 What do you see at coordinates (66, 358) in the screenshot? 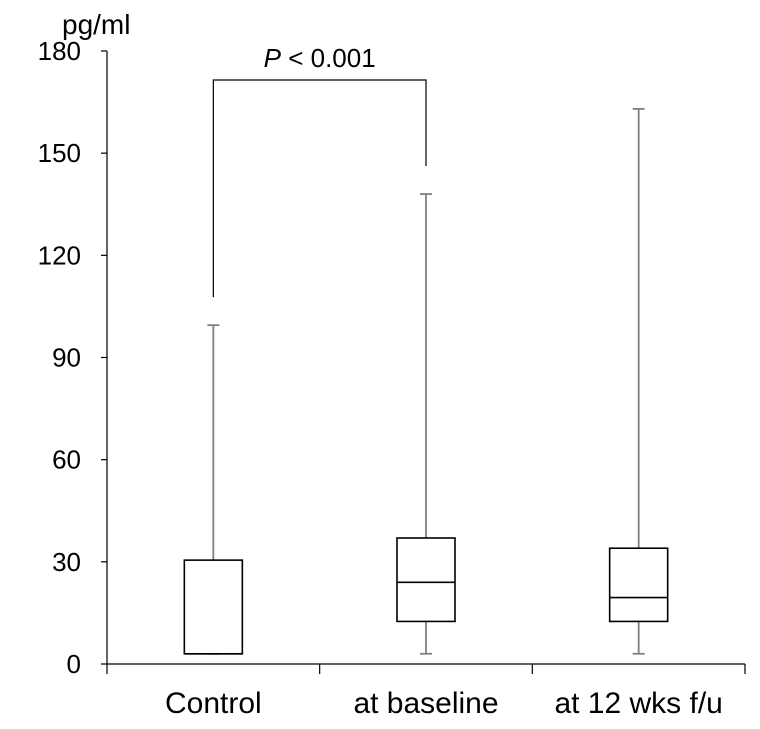
I see `y-tick-label: 90` at bounding box center [66, 358].